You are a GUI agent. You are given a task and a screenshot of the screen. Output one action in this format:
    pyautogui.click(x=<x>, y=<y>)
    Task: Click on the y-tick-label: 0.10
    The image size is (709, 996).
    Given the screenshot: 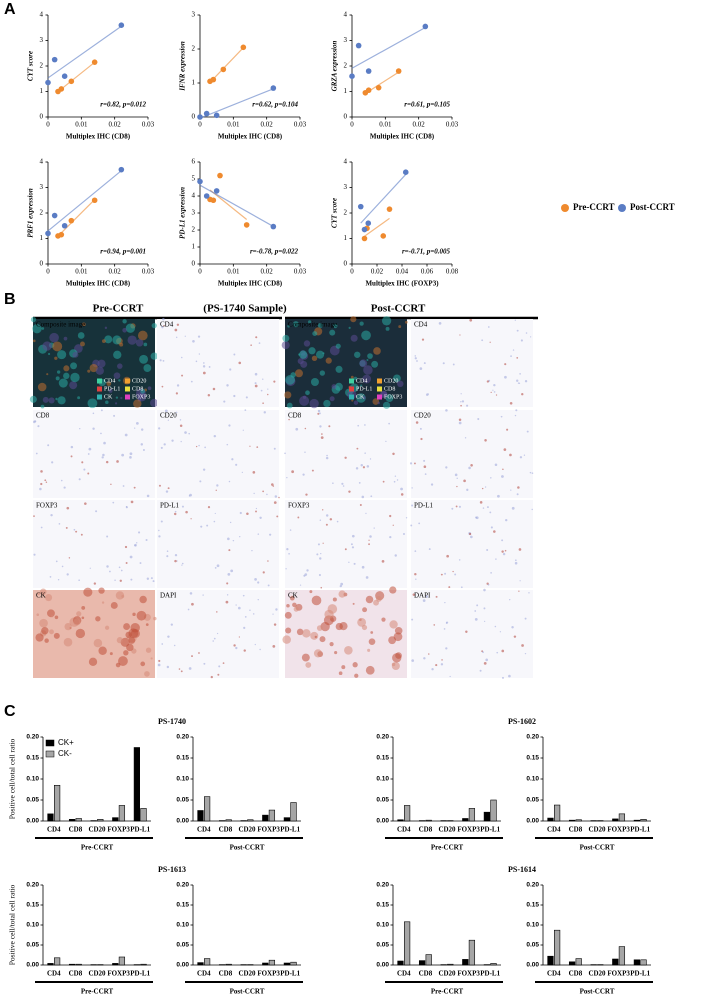 What is the action you would take?
    pyautogui.click(x=182, y=925)
    